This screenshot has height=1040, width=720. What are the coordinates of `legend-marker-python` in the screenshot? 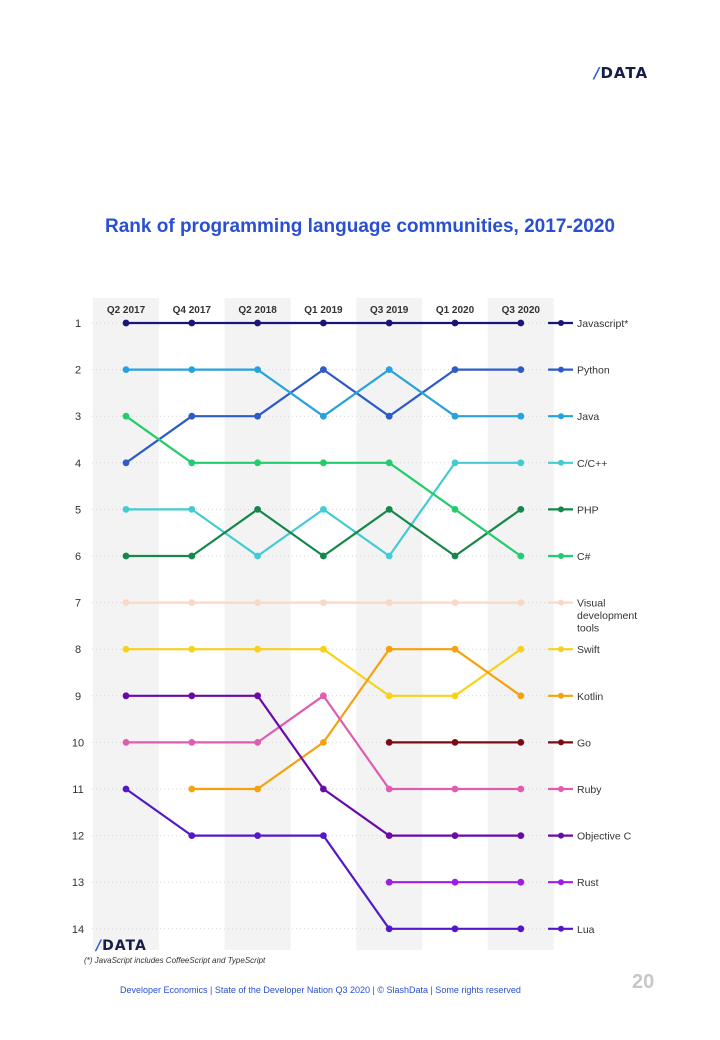 It's located at (561, 369).